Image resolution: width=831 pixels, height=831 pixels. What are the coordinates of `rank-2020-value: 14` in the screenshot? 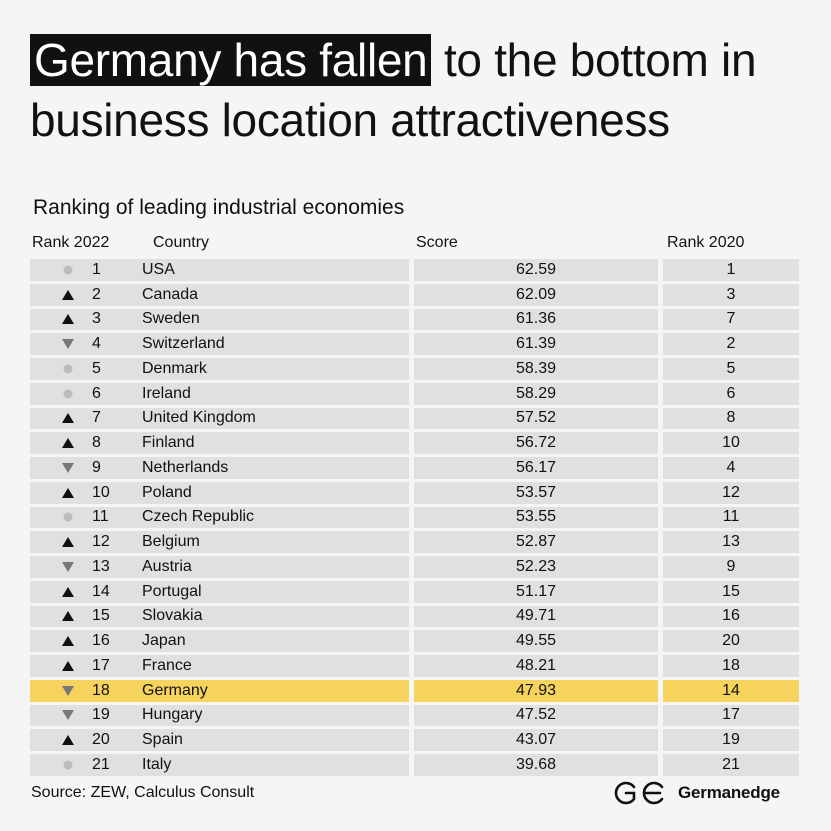 It's located at (731, 690).